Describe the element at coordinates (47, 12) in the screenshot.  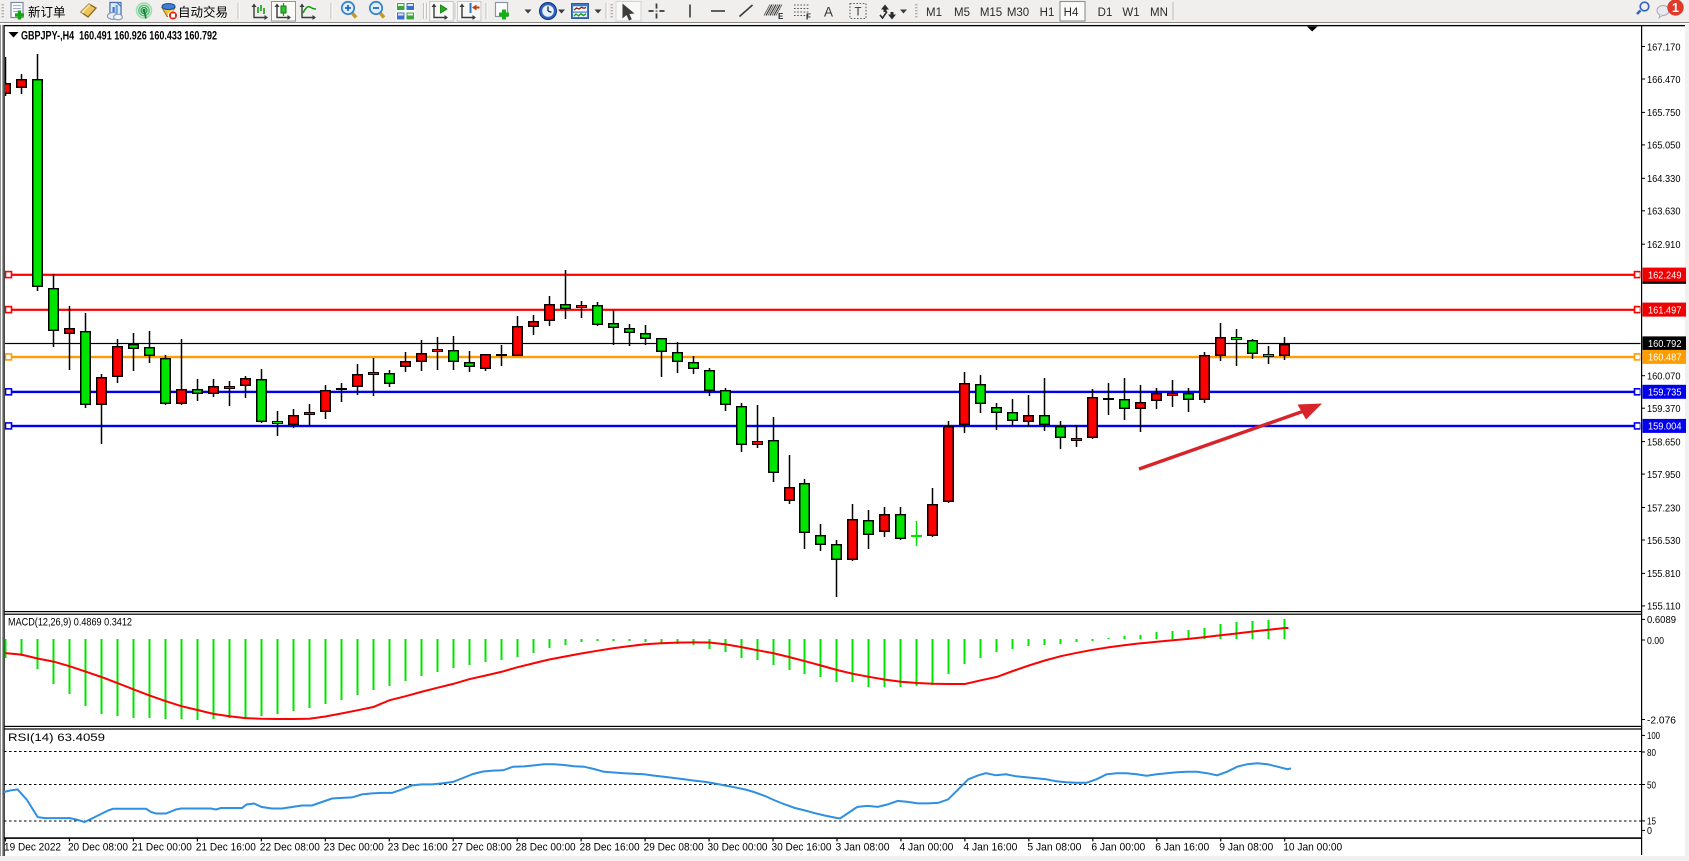
I see `svg-text: 新订单` at that location.